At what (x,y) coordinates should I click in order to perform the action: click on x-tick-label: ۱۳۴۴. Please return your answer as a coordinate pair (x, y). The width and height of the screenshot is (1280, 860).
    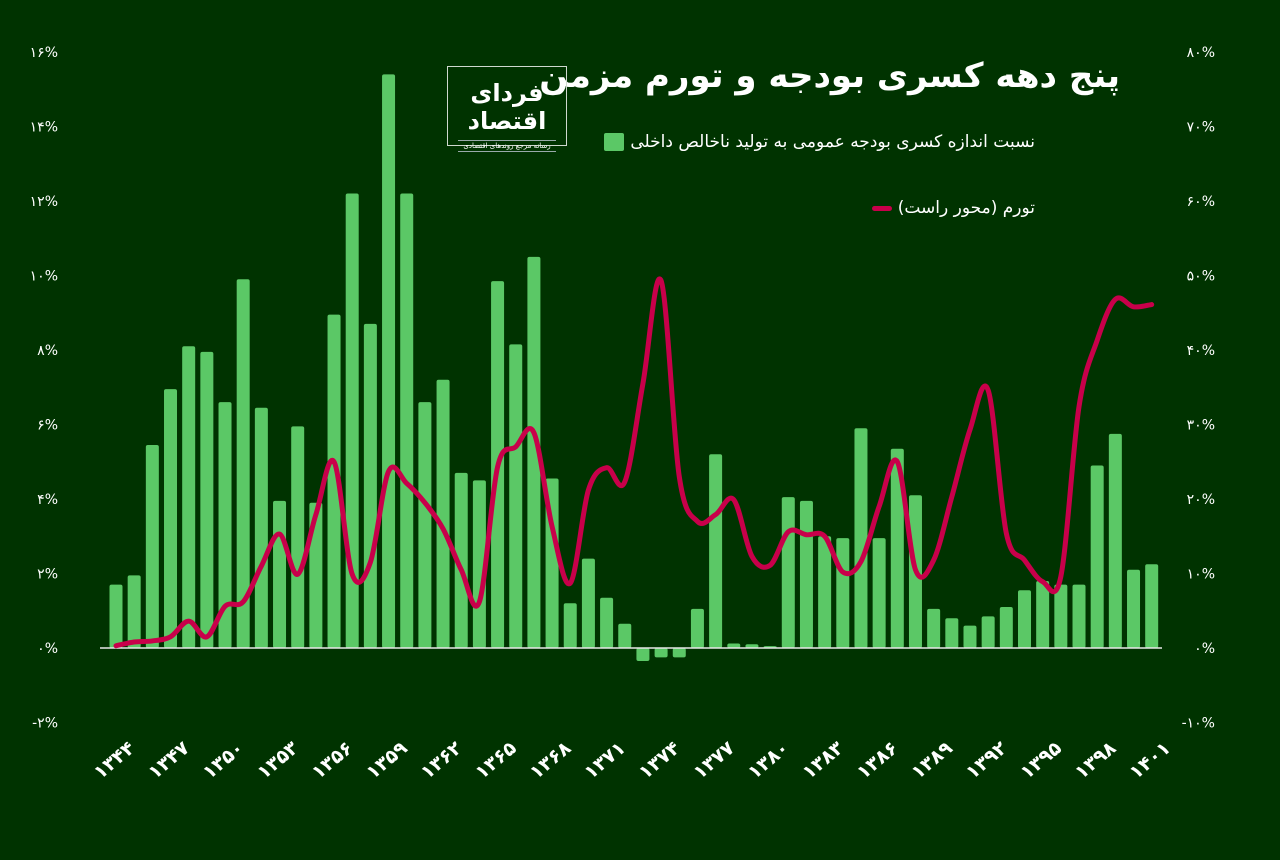
    Looking at the image, I should click on (115, 760).